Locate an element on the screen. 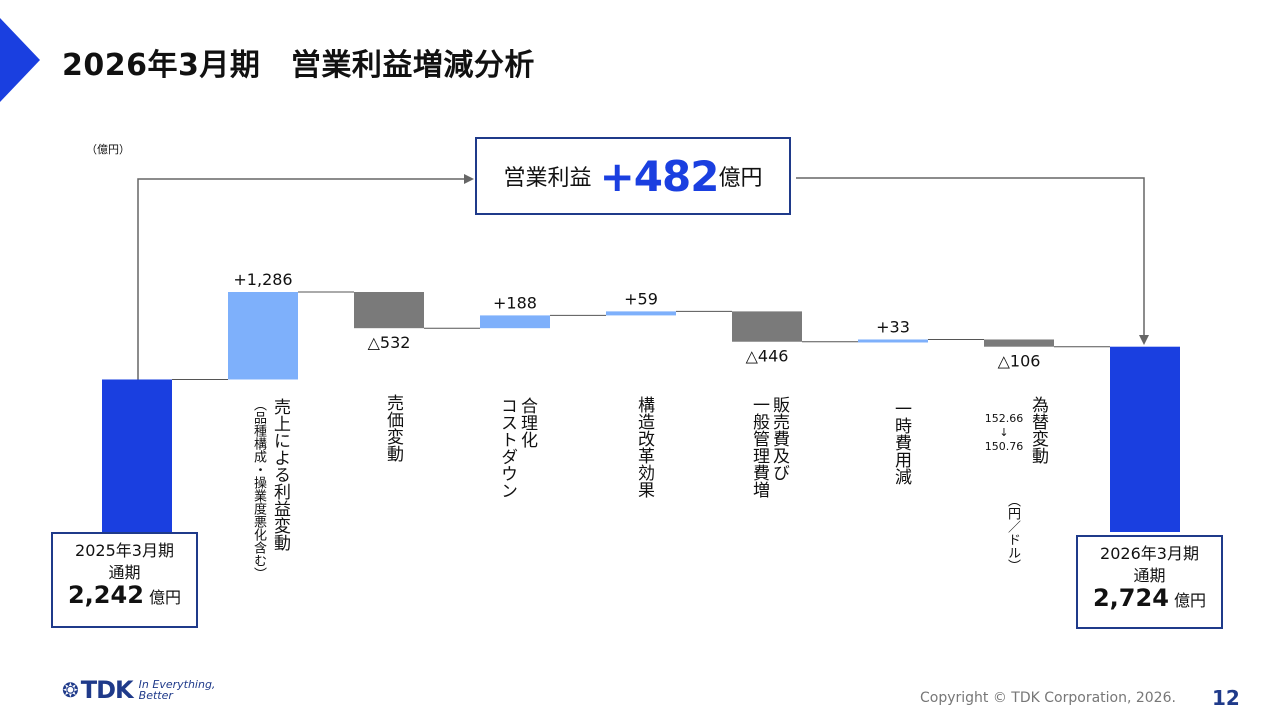  start-value: 2,242 is located at coordinates (105, 595).